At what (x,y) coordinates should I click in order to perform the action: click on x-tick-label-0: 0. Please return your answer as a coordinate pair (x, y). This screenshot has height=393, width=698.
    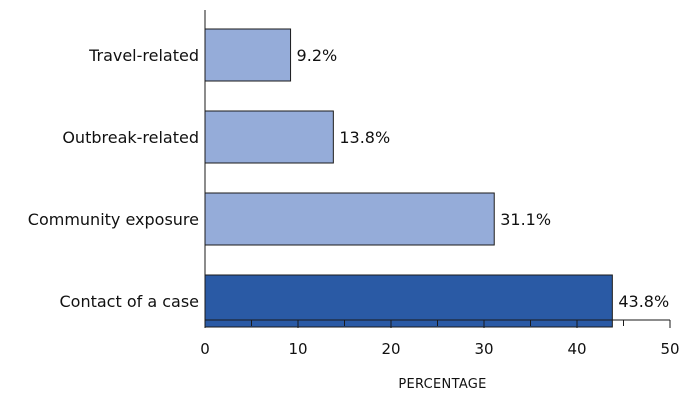
    Looking at the image, I should click on (205, 349).